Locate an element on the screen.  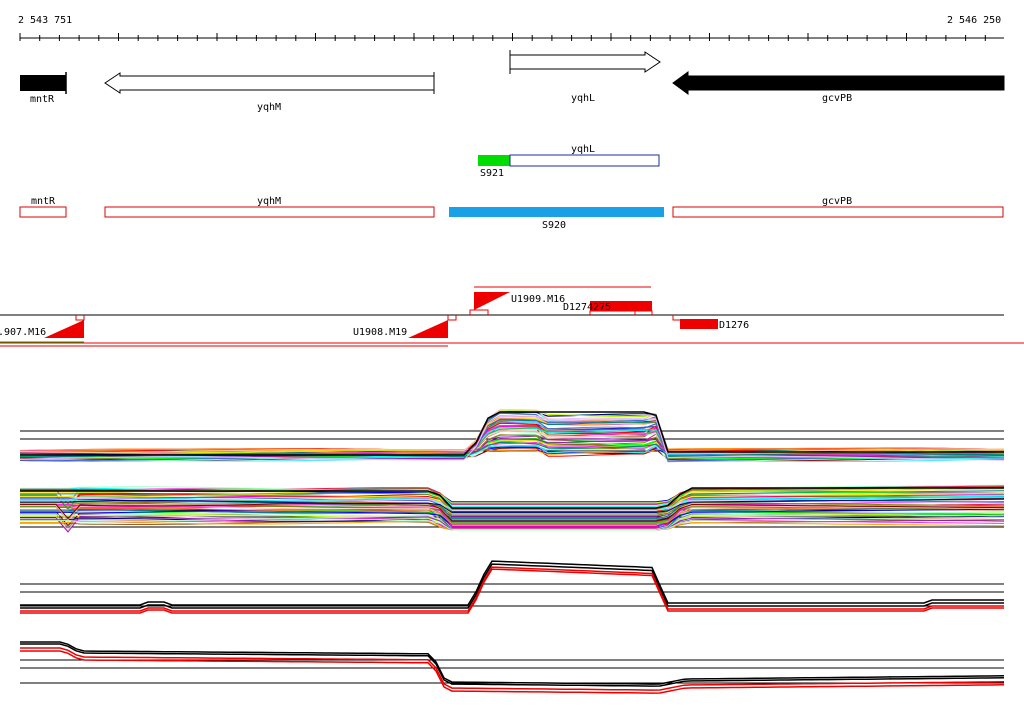
terminator-D1276: D1276 is located at coordinates (710, 323).